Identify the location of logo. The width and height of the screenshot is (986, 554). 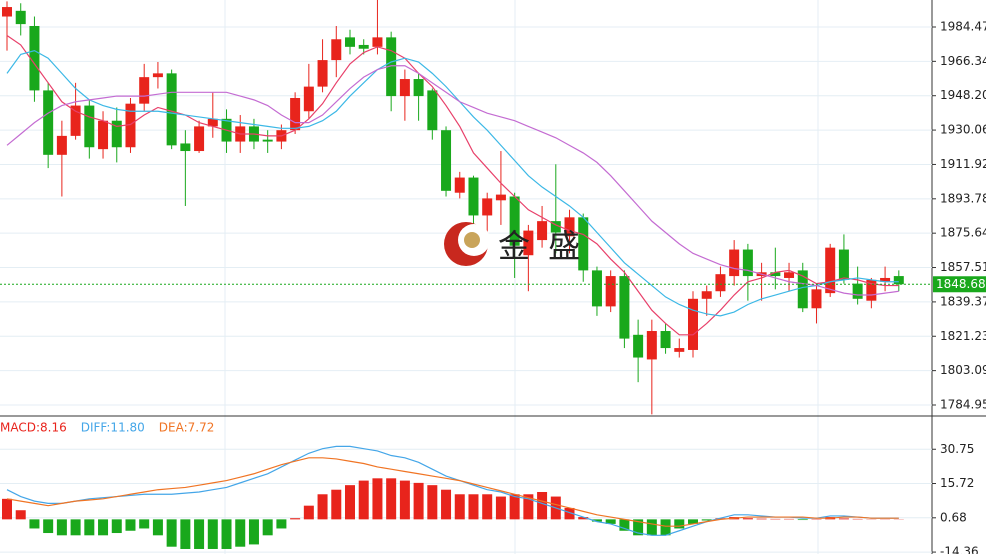
(472, 240).